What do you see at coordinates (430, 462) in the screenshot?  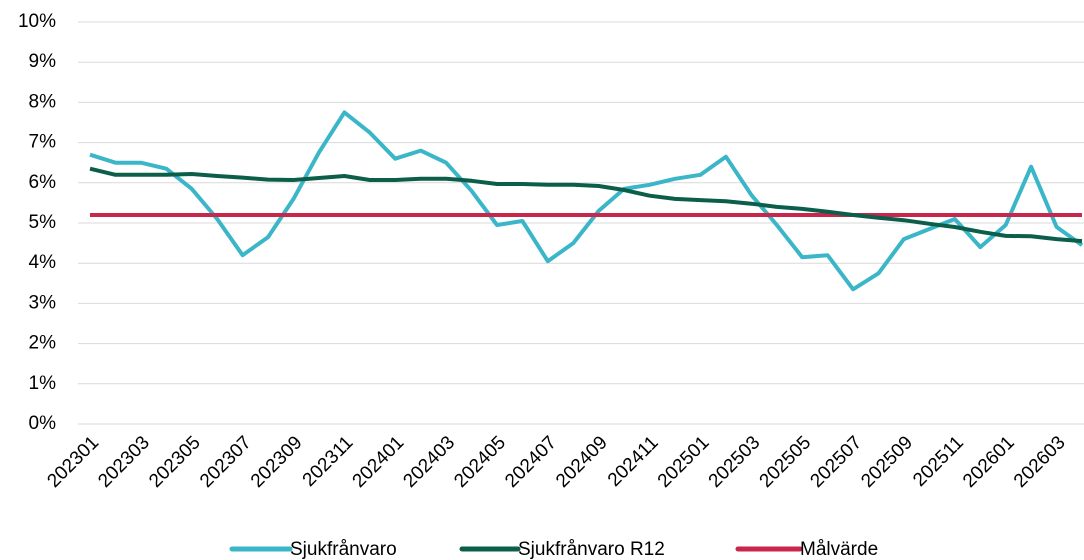 I see `x-tick-label: 202403` at bounding box center [430, 462].